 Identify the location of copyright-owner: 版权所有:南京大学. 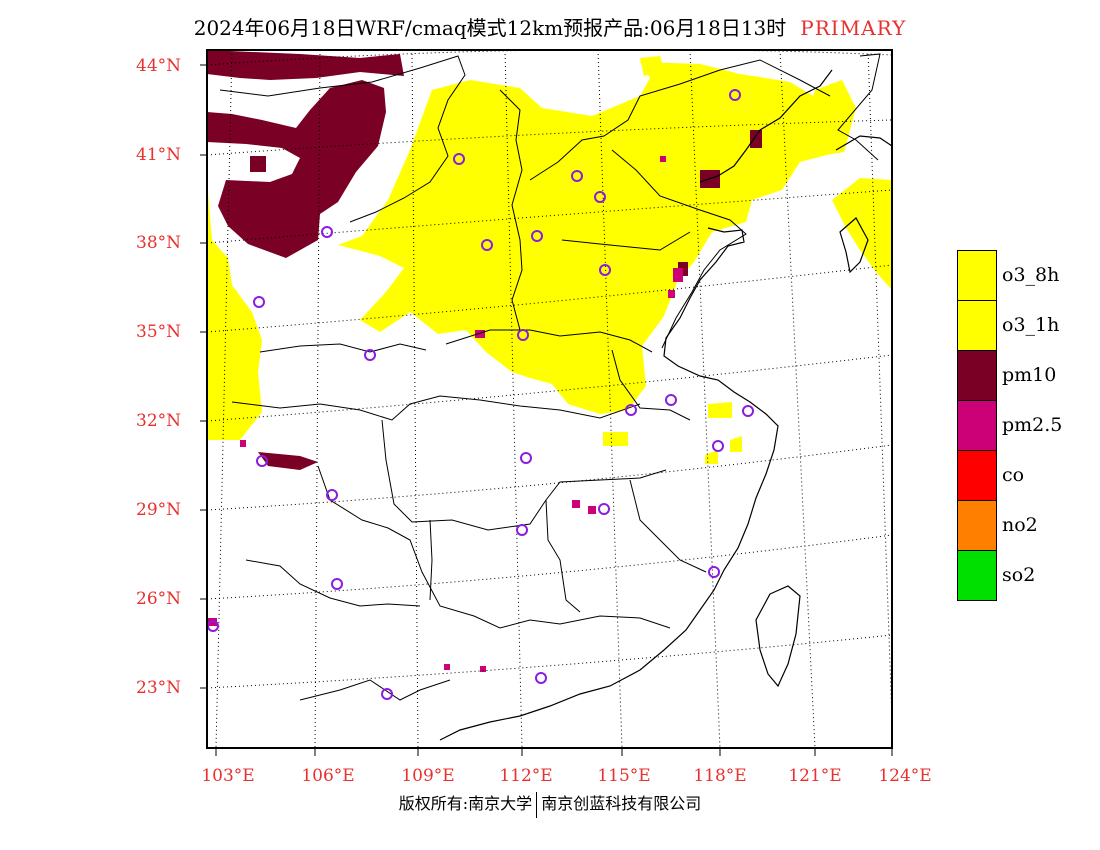
(465, 803).